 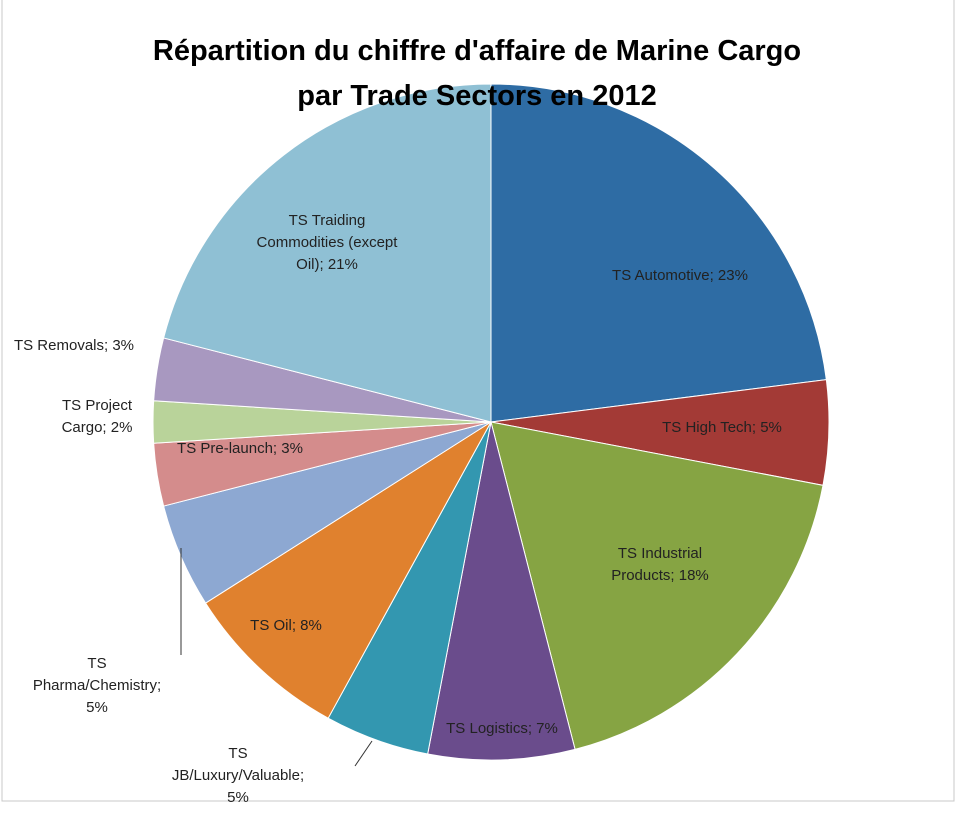 What do you see at coordinates (97, 685) in the screenshot?
I see `data-label: TS Pharma/Chemistry; 5%` at bounding box center [97, 685].